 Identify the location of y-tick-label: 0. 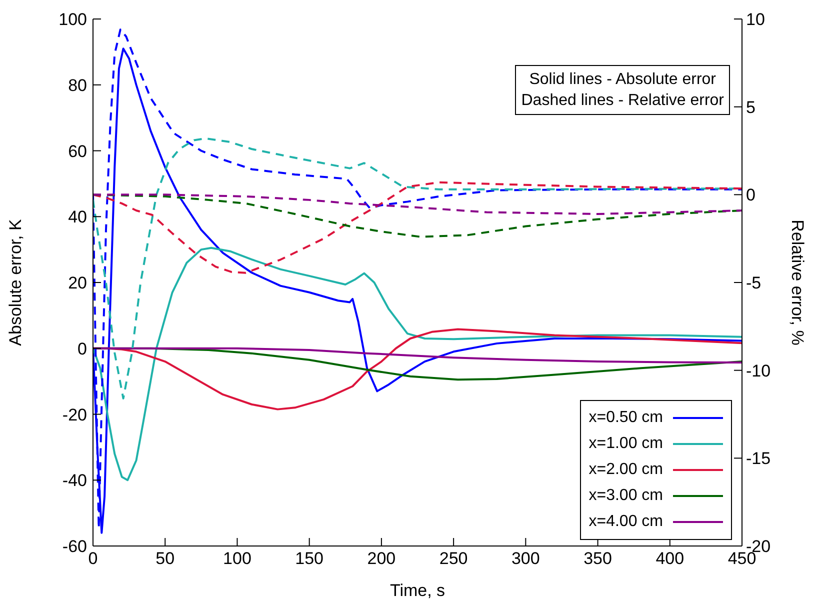
(82, 348).